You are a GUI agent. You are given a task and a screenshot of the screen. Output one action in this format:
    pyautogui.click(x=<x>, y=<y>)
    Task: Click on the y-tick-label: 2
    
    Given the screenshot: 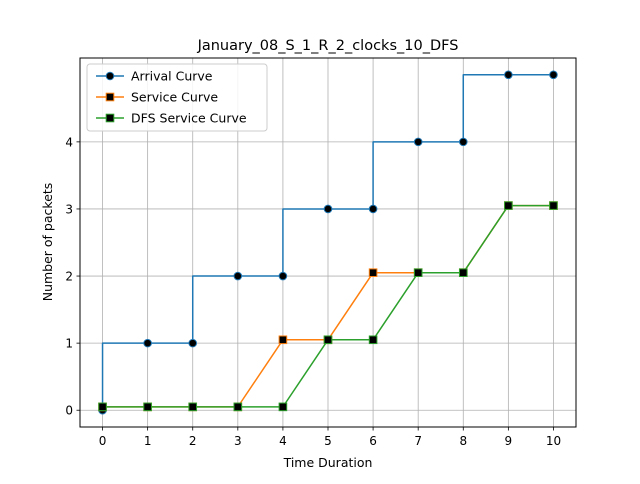 What is the action you would take?
    pyautogui.click(x=69, y=277)
    